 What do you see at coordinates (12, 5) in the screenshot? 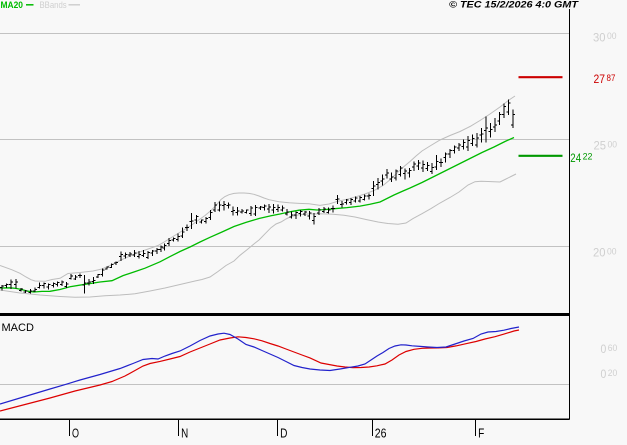
I see `svg-text: MA20` at bounding box center [12, 5].